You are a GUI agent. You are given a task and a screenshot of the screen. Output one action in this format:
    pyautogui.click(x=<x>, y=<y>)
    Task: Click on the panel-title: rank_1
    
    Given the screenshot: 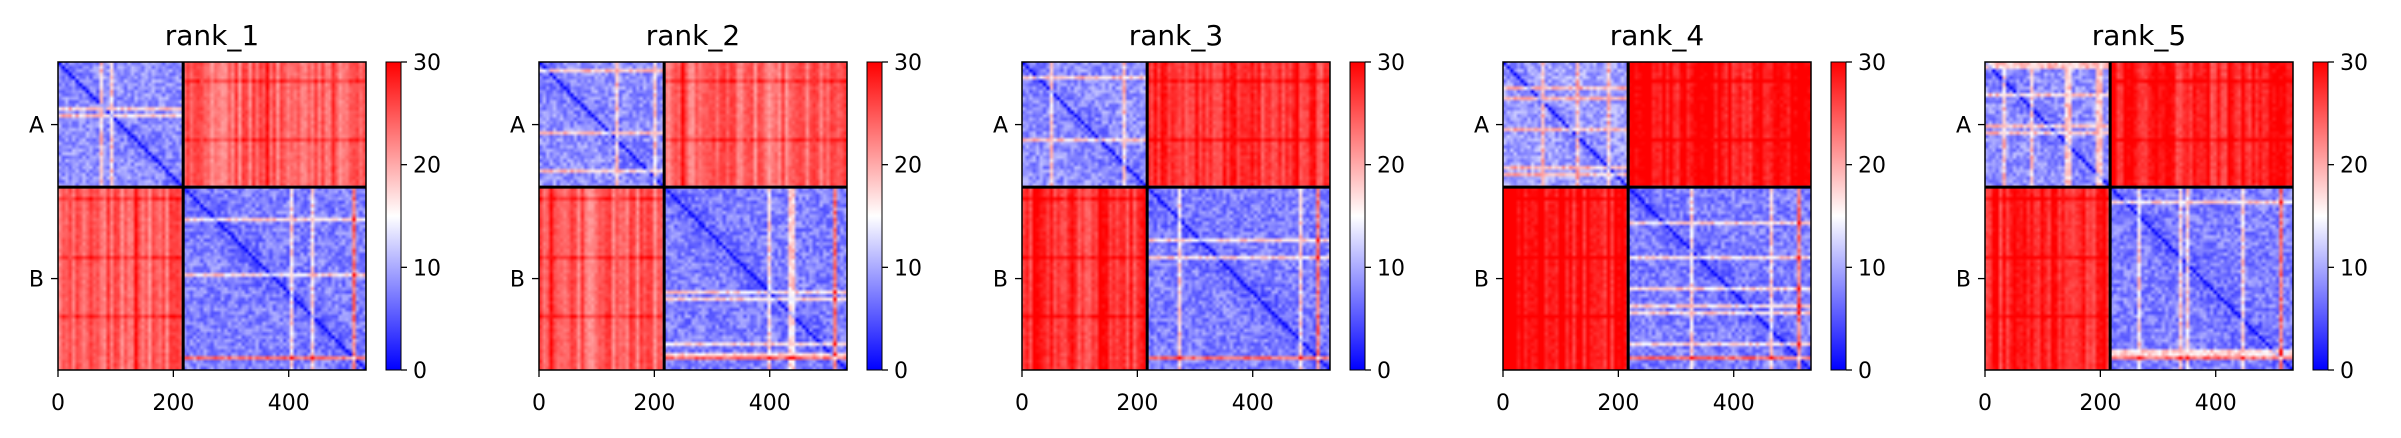 What is the action you would take?
    pyautogui.click(x=212, y=35)
    